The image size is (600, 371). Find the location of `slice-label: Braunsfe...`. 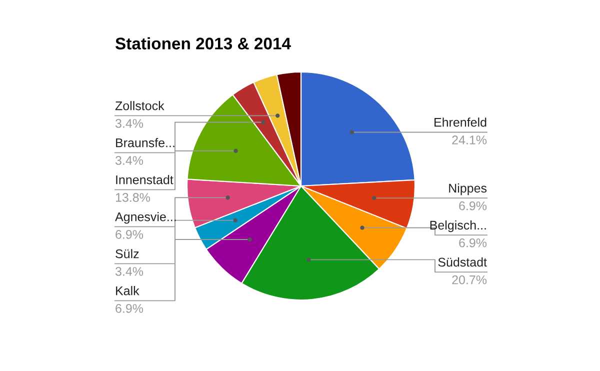

slice-label: Braunsfe... is located at coordinates (145, 143).